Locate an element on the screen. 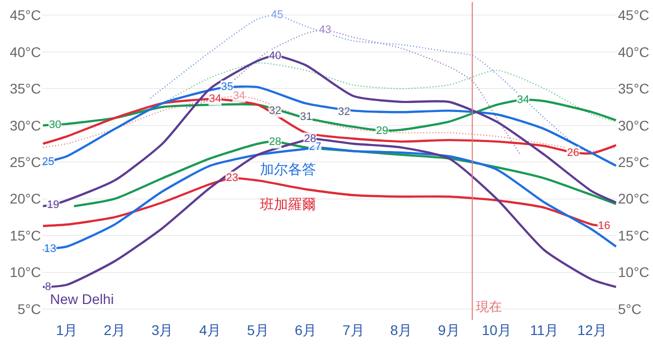  x-tick-label: 5月 is located at coordinates (257, 330).